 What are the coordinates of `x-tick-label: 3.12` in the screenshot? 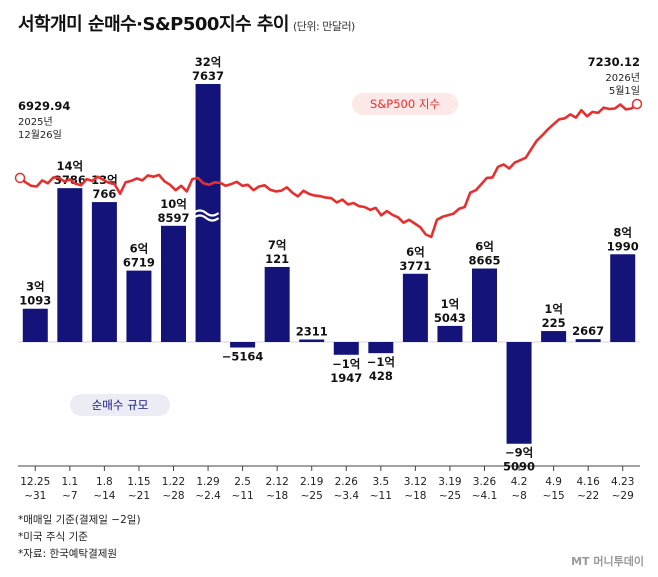 It's located at (415, 482).